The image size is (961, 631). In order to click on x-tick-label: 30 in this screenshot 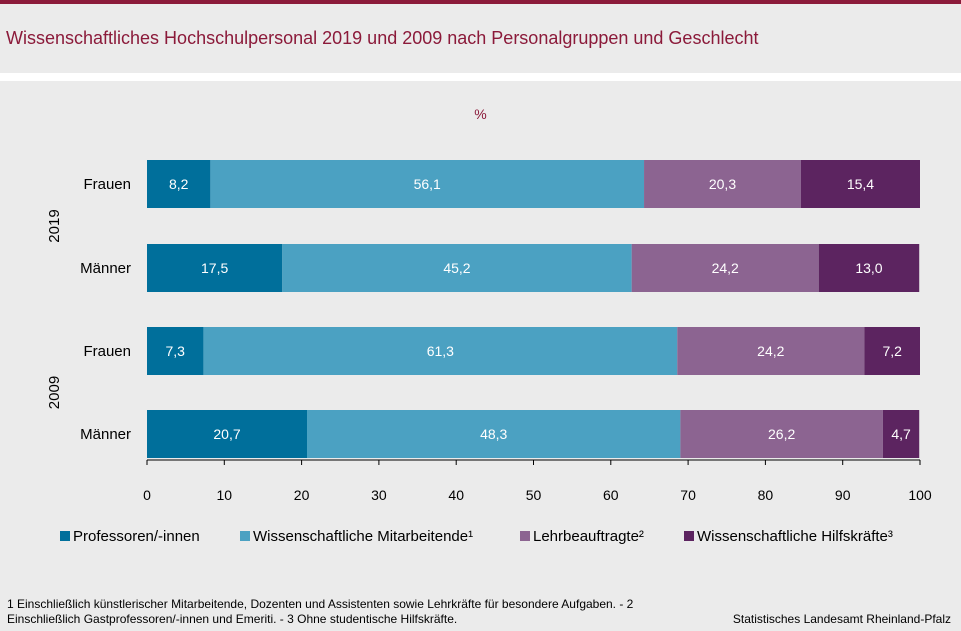, I will do `click(379, 495)`.